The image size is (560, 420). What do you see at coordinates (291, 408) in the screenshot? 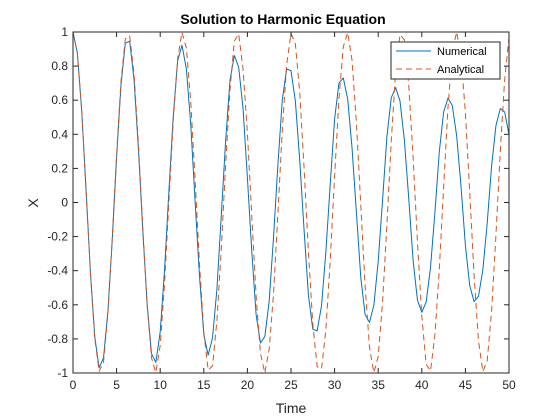
I see `x-axis-label: Time` at bounding box center [291, 408].